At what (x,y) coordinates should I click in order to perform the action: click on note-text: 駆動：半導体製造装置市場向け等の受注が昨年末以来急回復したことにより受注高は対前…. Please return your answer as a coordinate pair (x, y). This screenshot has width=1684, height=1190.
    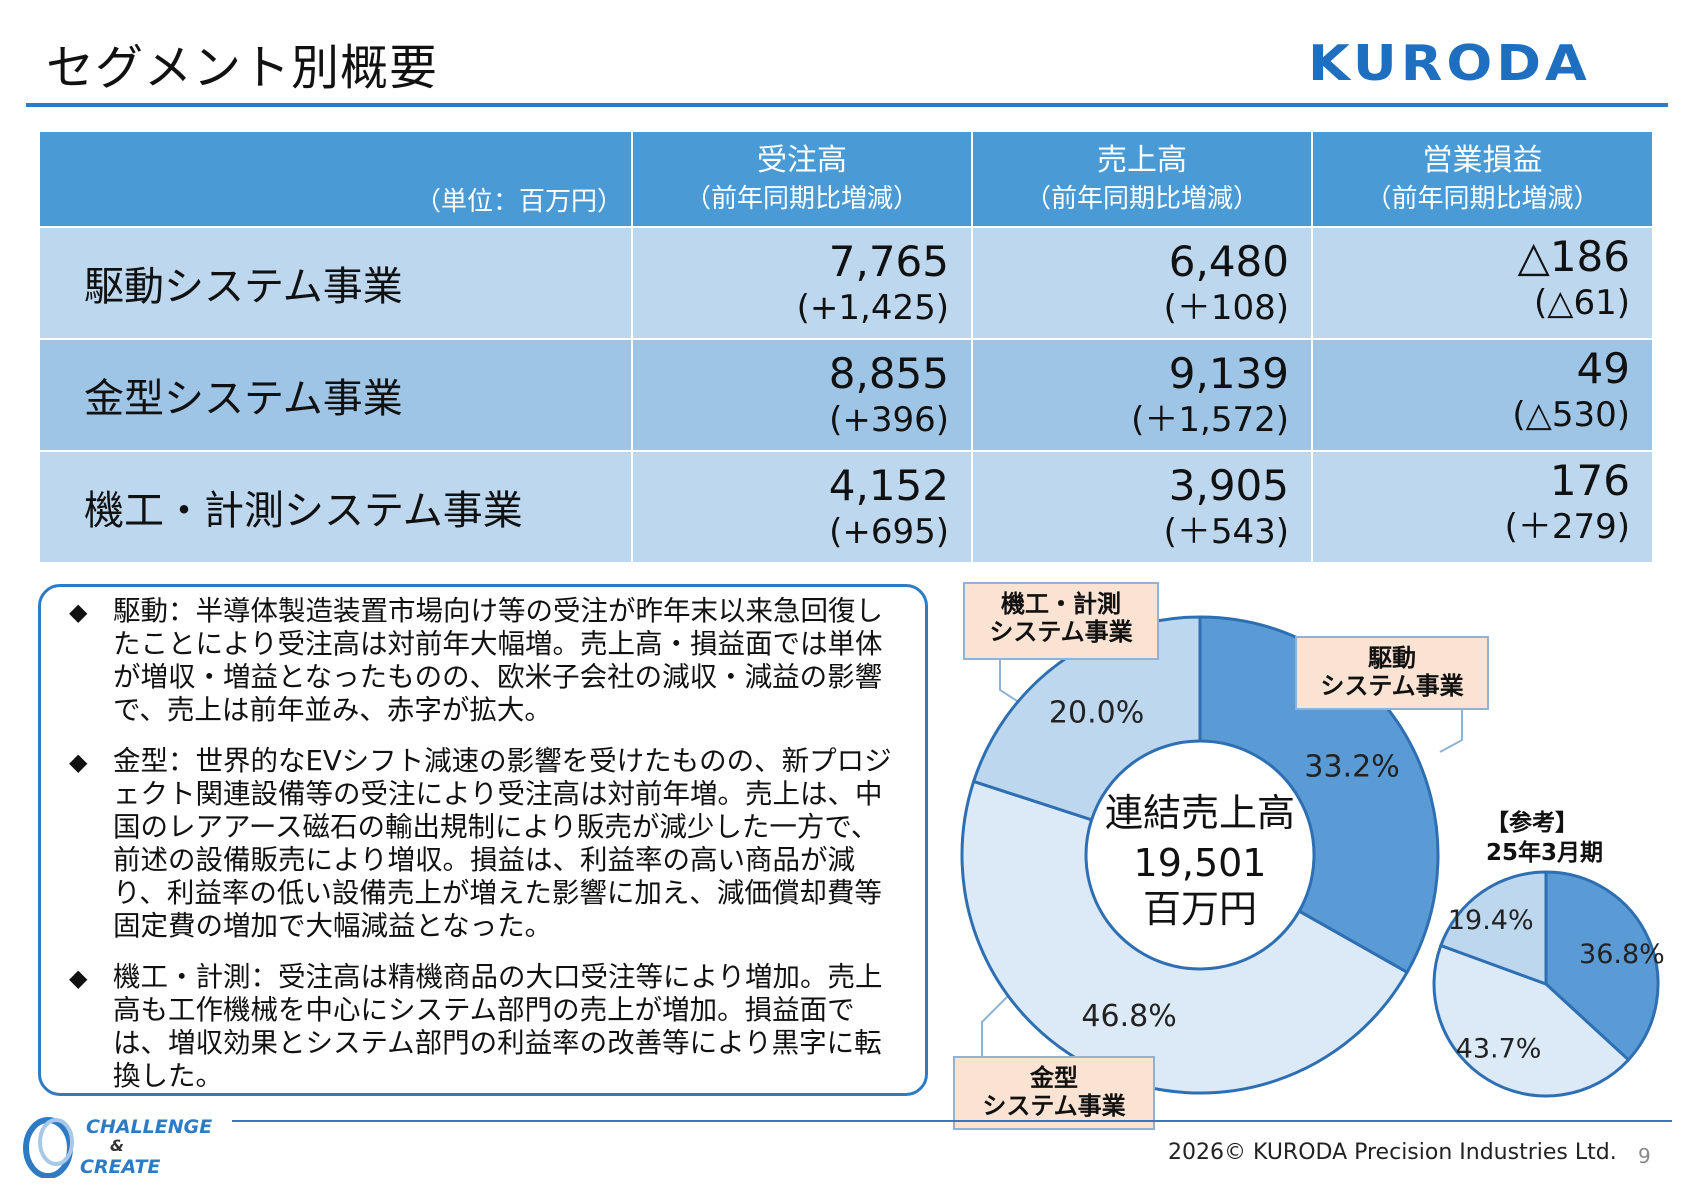
    Looking at the image, I should click on (498, 660).